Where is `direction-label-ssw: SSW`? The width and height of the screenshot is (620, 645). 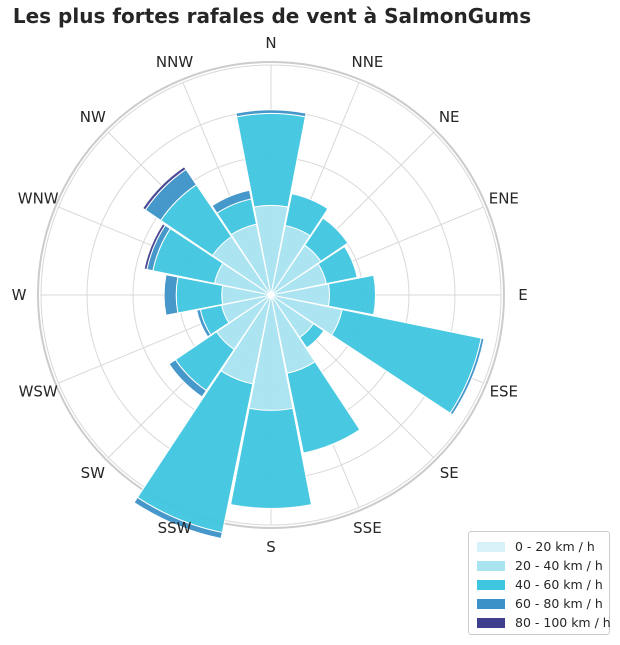 direction-label-ssw: SSW is located at coordinates (175, 528).